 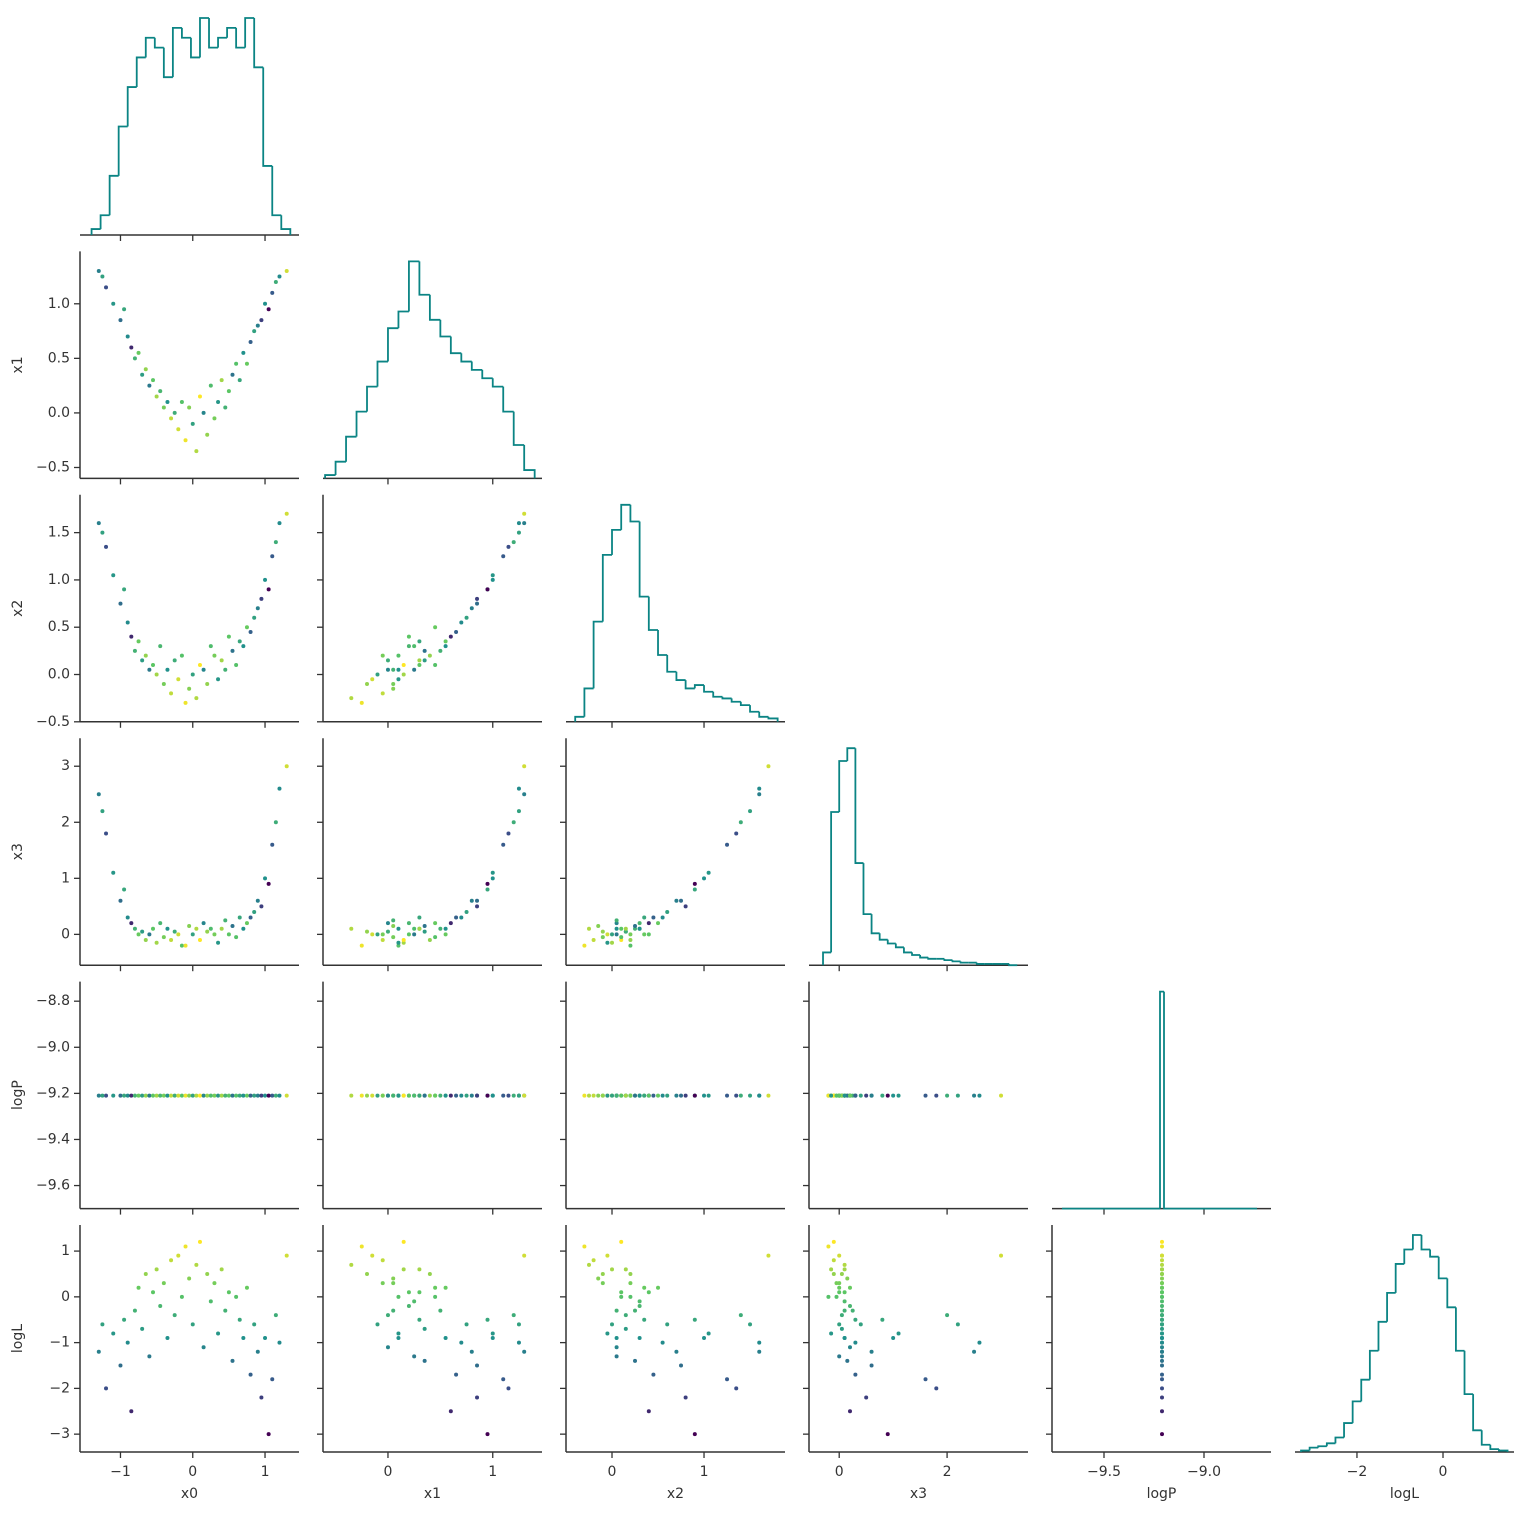 What do you see at coordinates (1162, 1494) in the screenshot?
I see `x-axis-label: logP` at bounding box center [1162, 1494].